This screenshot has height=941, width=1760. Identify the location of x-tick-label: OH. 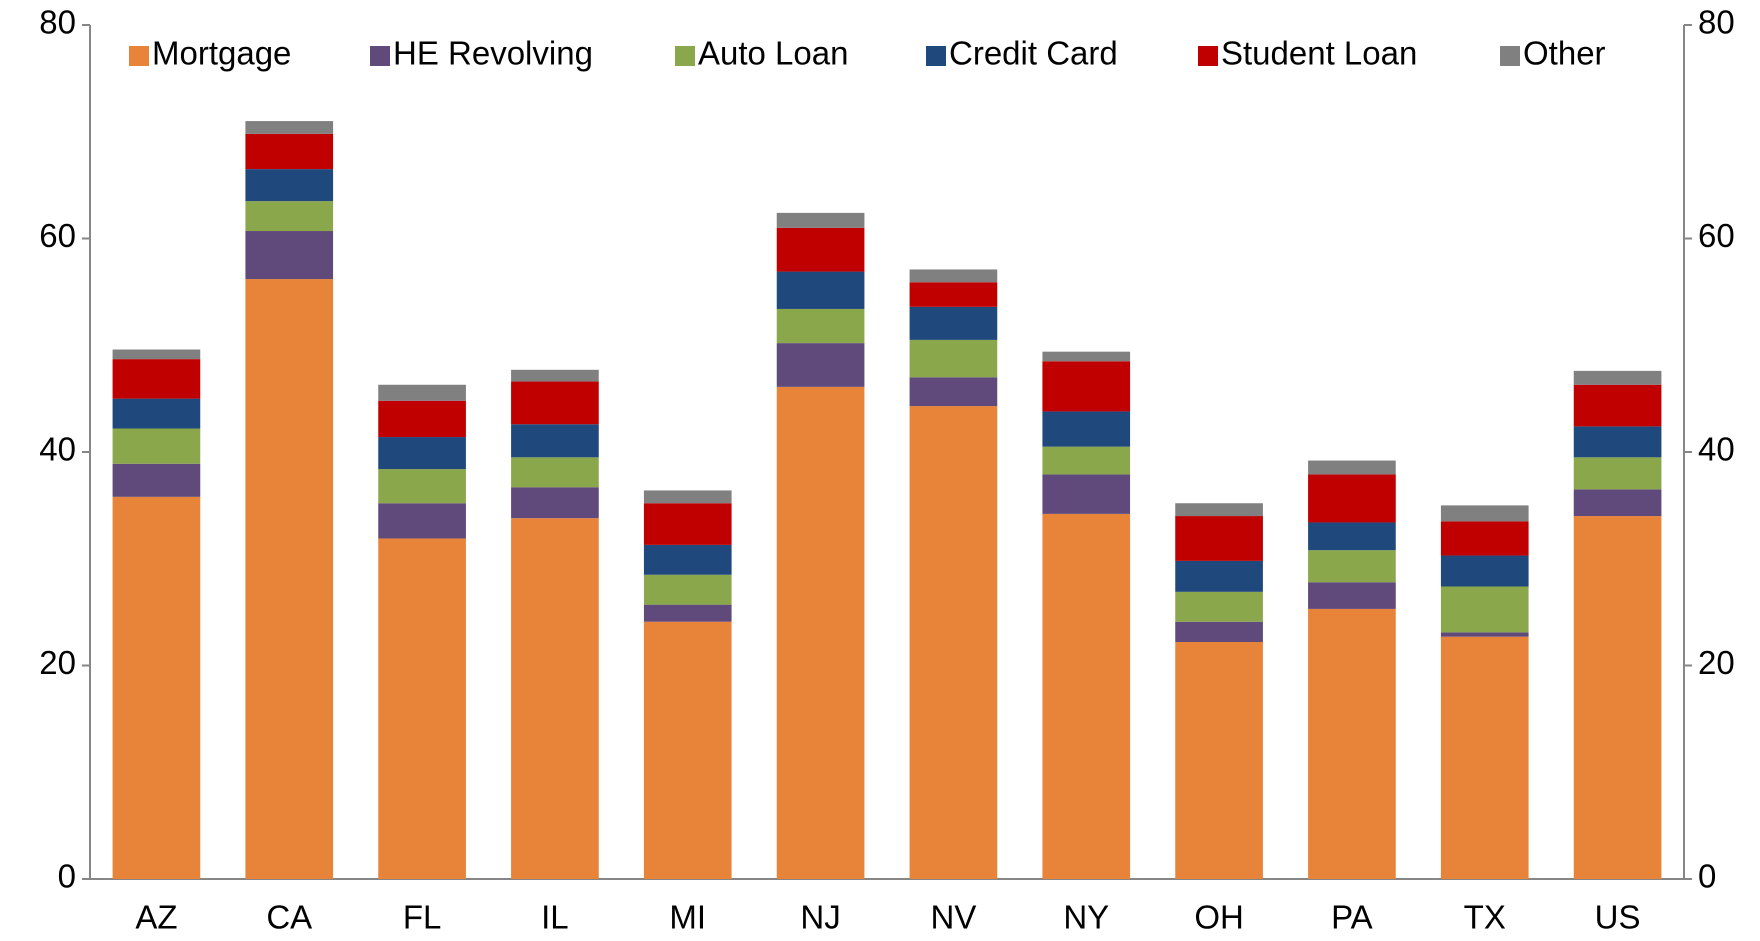
(1219, 917).